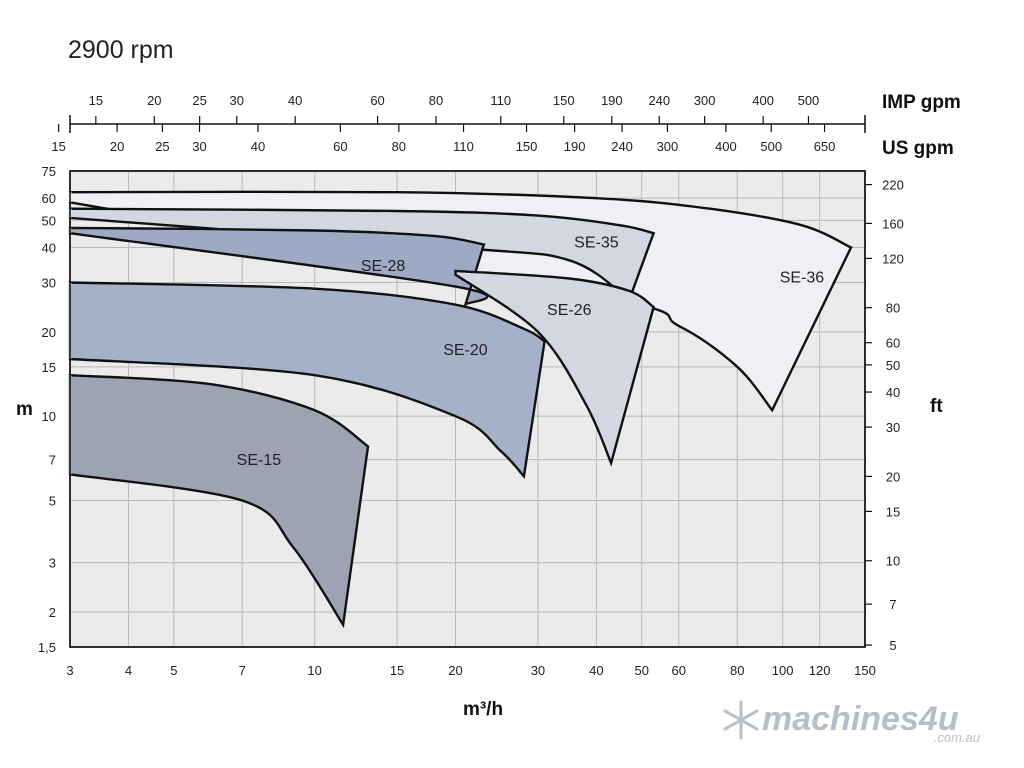 The image size is (1024, 768). I want to click on y-right-axis-ticks: 5 7 10 15 20 30 40 50 60 80 120 160 220, so click(884, 415).